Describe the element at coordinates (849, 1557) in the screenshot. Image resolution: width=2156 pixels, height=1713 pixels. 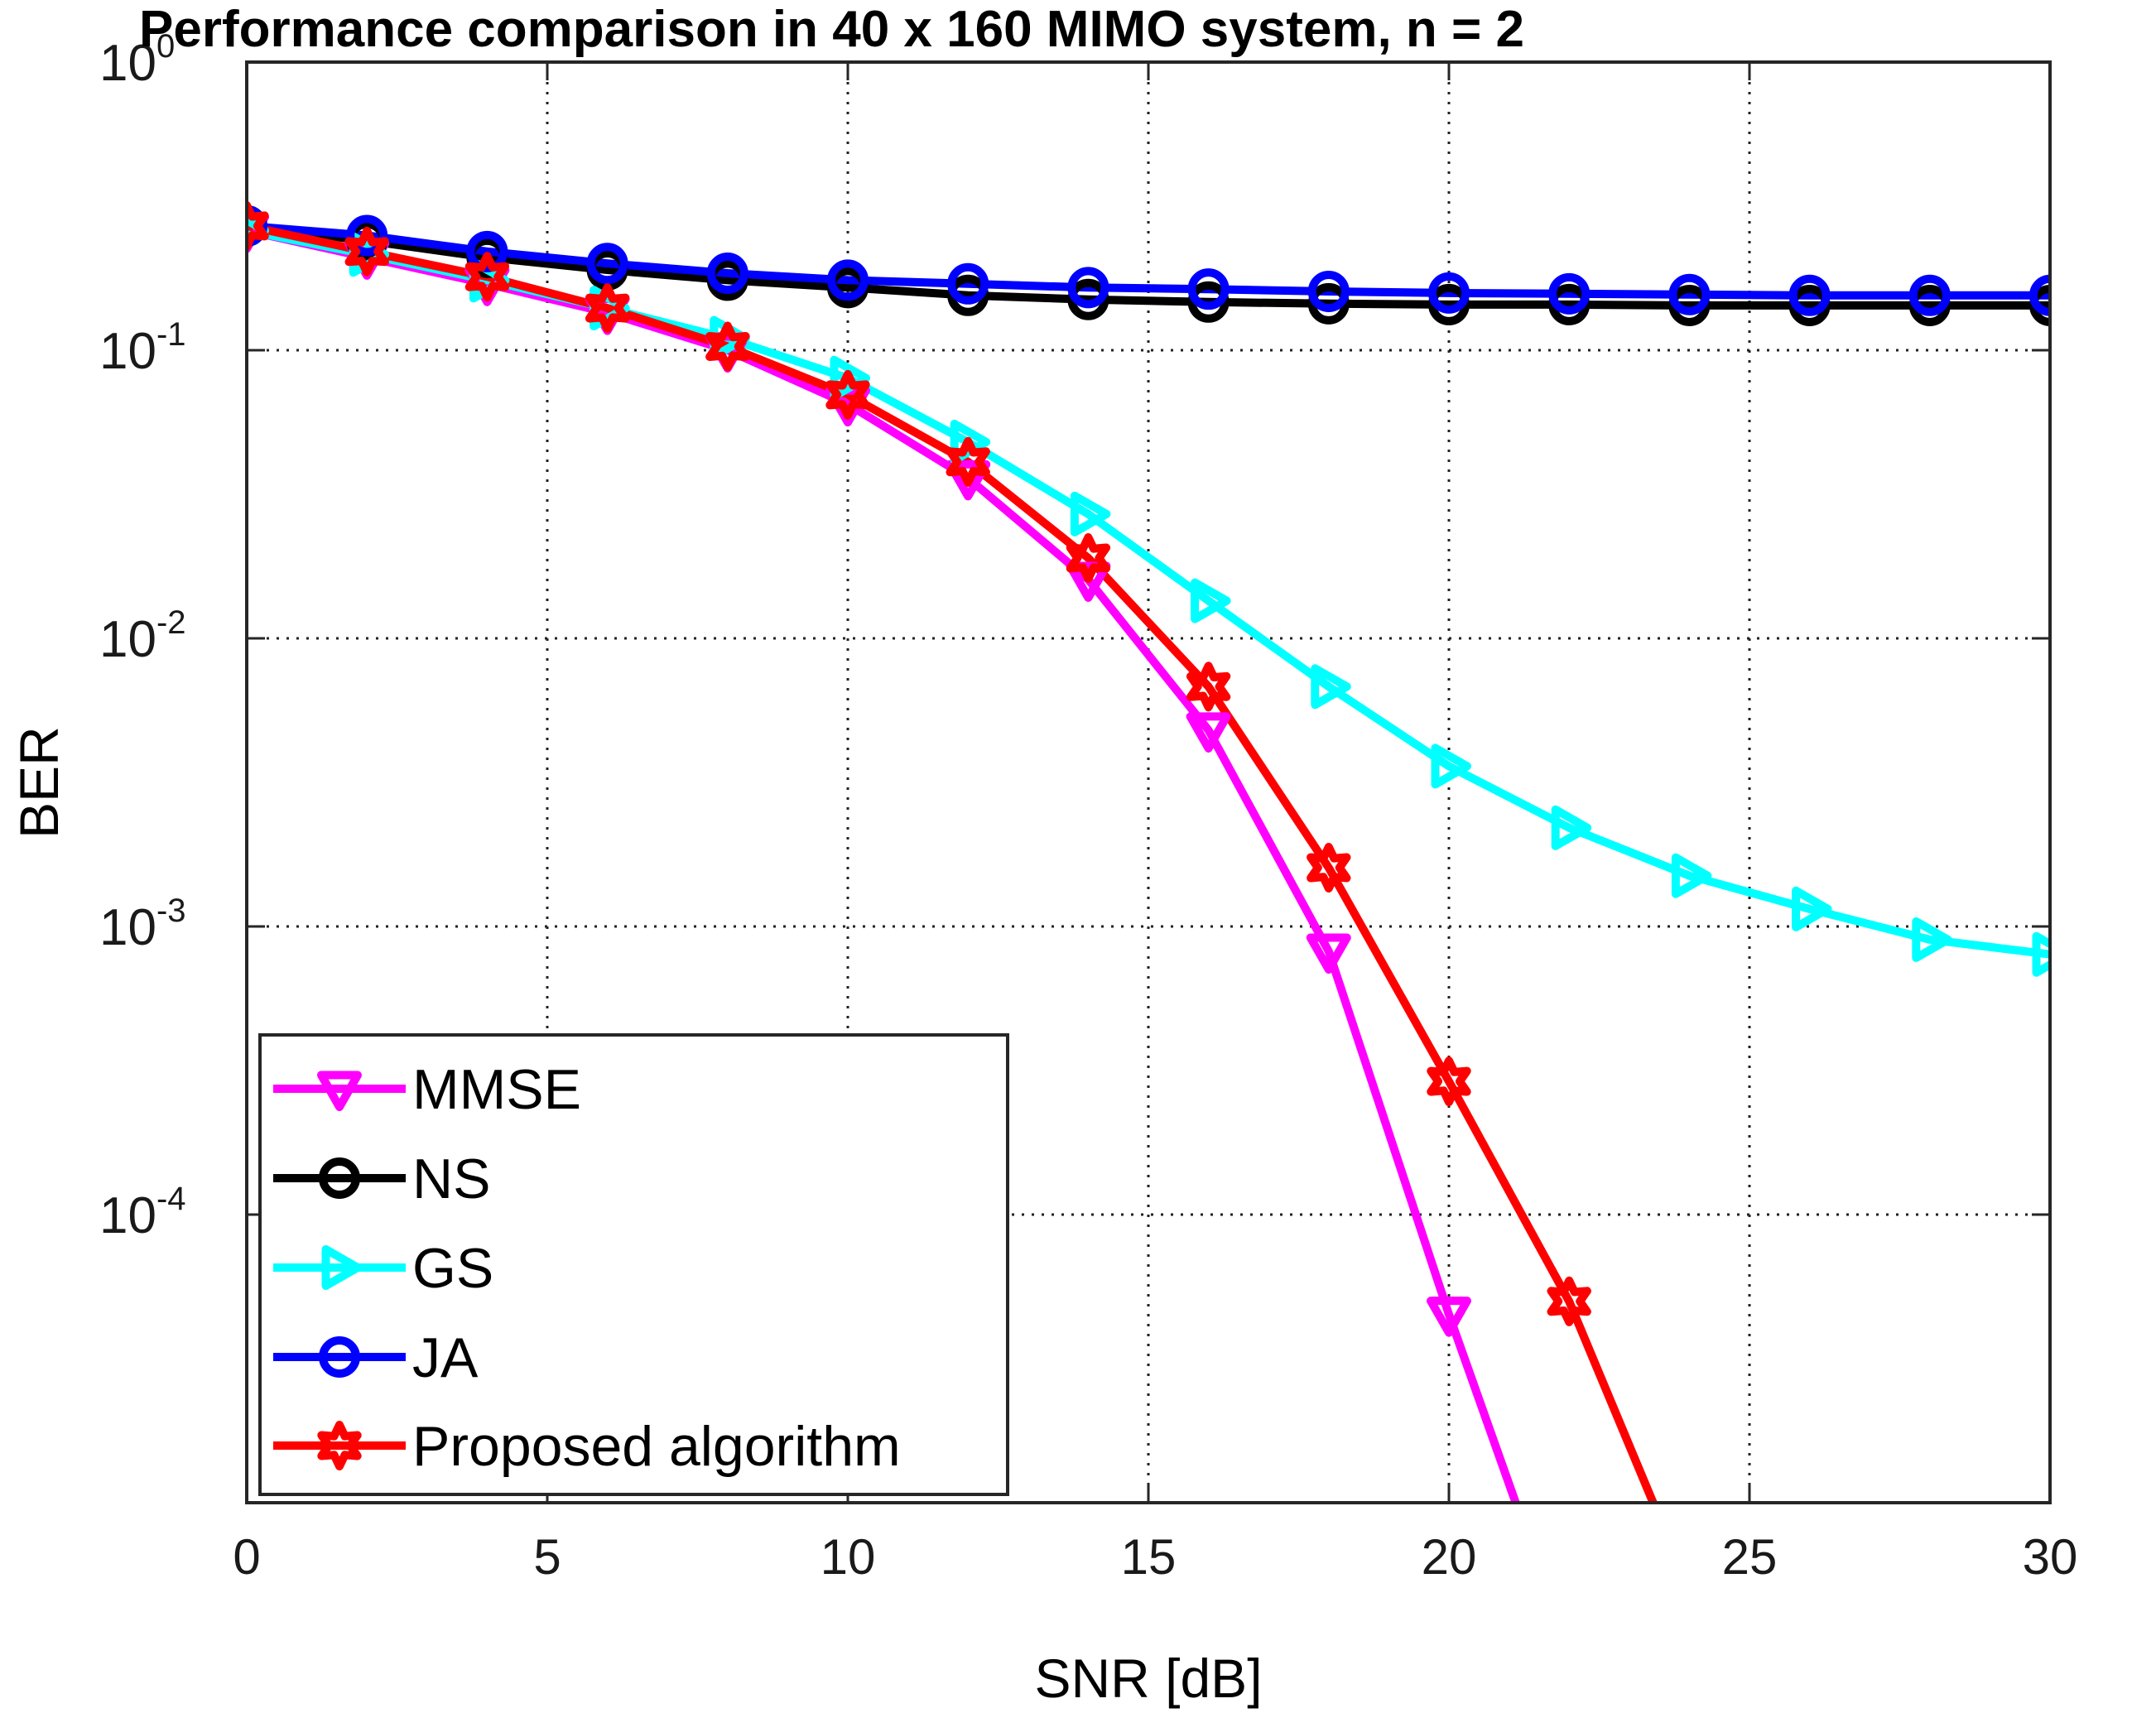
I see `x-tick-label: 10` at that location.